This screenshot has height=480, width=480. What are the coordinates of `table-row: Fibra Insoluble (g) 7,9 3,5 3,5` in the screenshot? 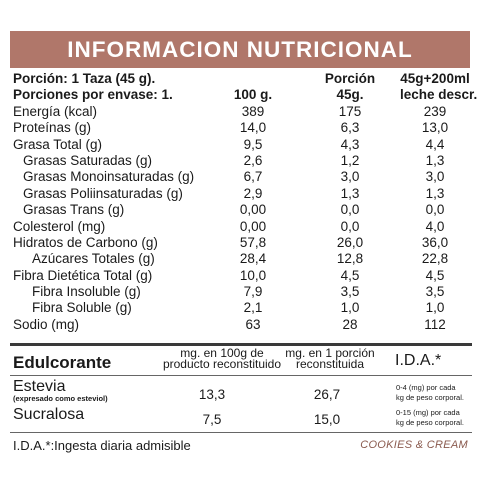 It's located at (238, 292).